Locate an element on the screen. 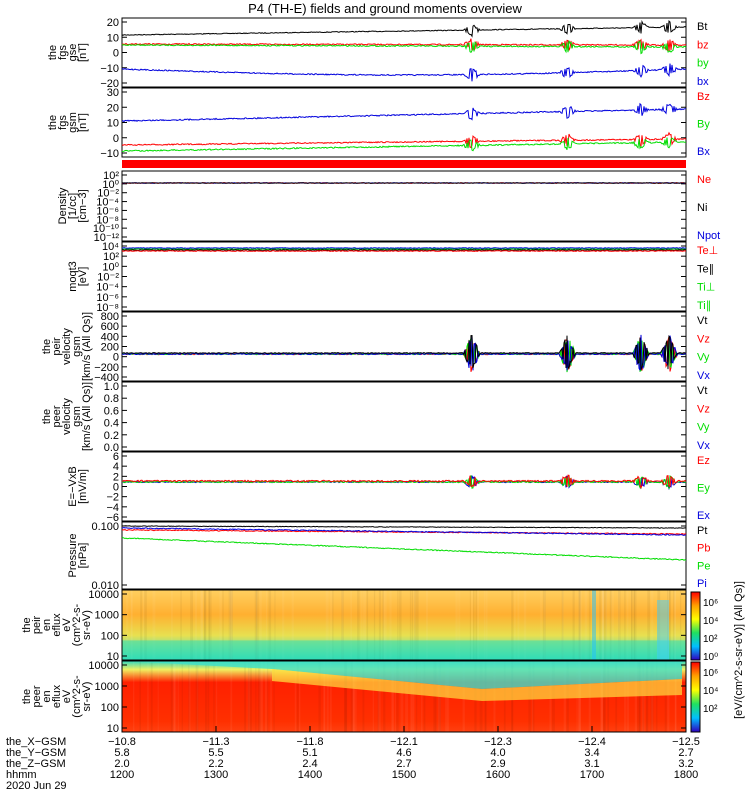 This screenshot has width=750, height=800. panel-efield: 6420−2−4−6 E=−VxB[mV/m] Ez Ey Ex is located at coordinates (388, 487).